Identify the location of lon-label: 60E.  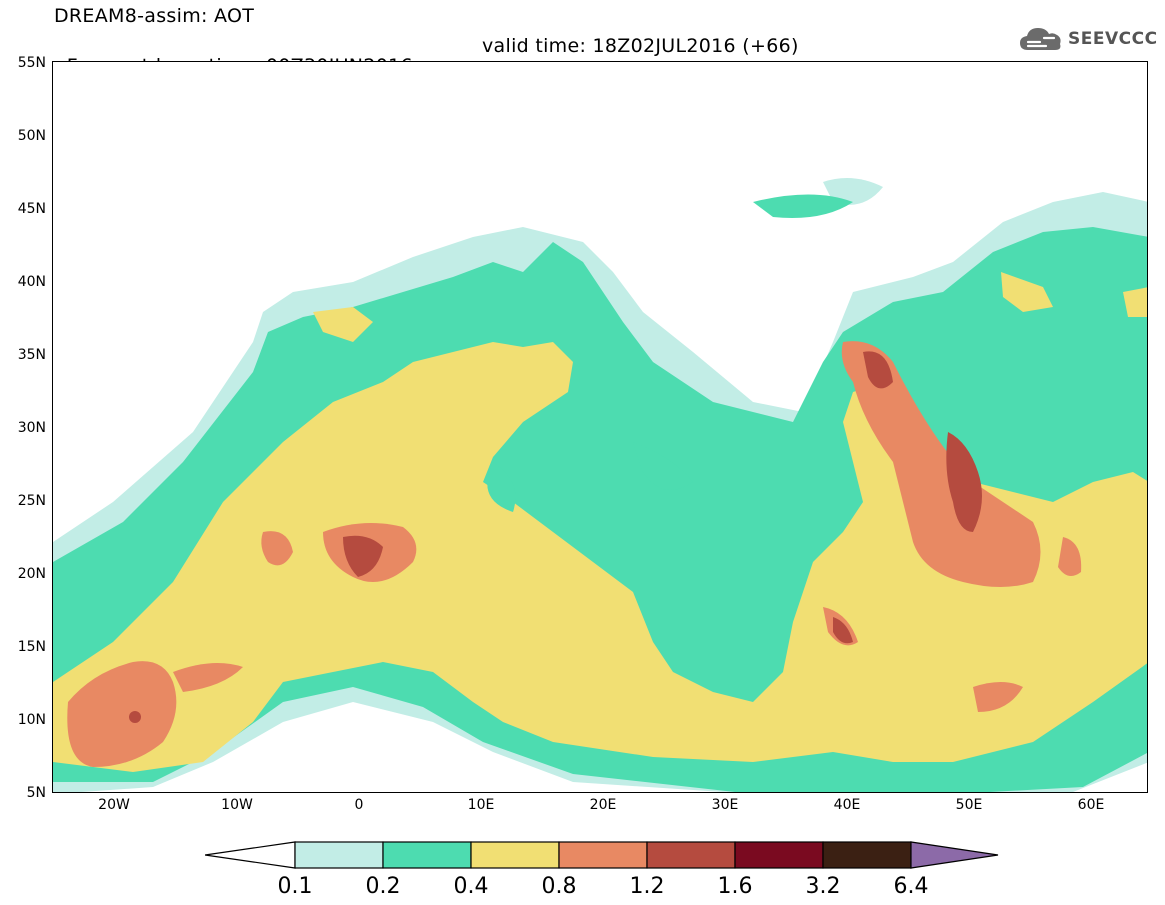
(1091, 805).